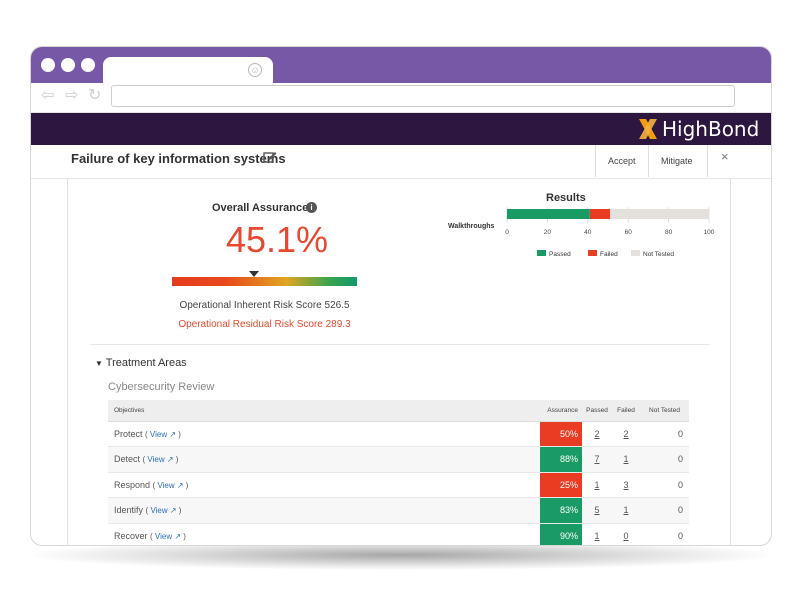 The image size is (800, 600). Describe the element at coordinates (99, 363) in the screenshot. I see `caret-down-icon: ▼` at that location.